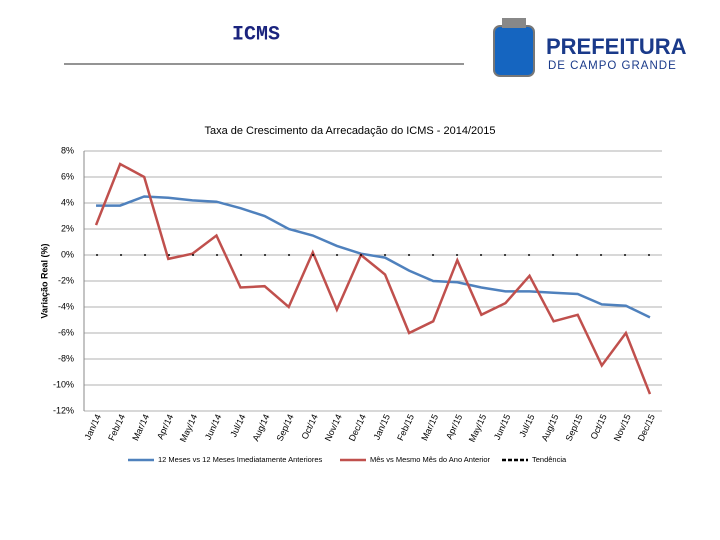 The width and height of the screenshot is (720, 540). I want to click on logo-title: PREFEITURA, so click(616, 46).